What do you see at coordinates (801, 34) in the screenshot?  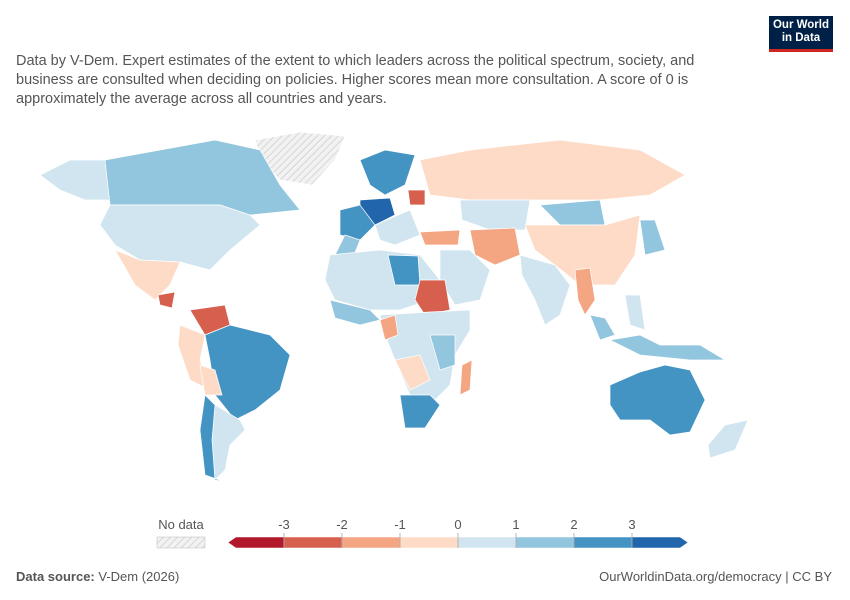 I see `logo: Our World in Data` at bounding box center [801, 34].